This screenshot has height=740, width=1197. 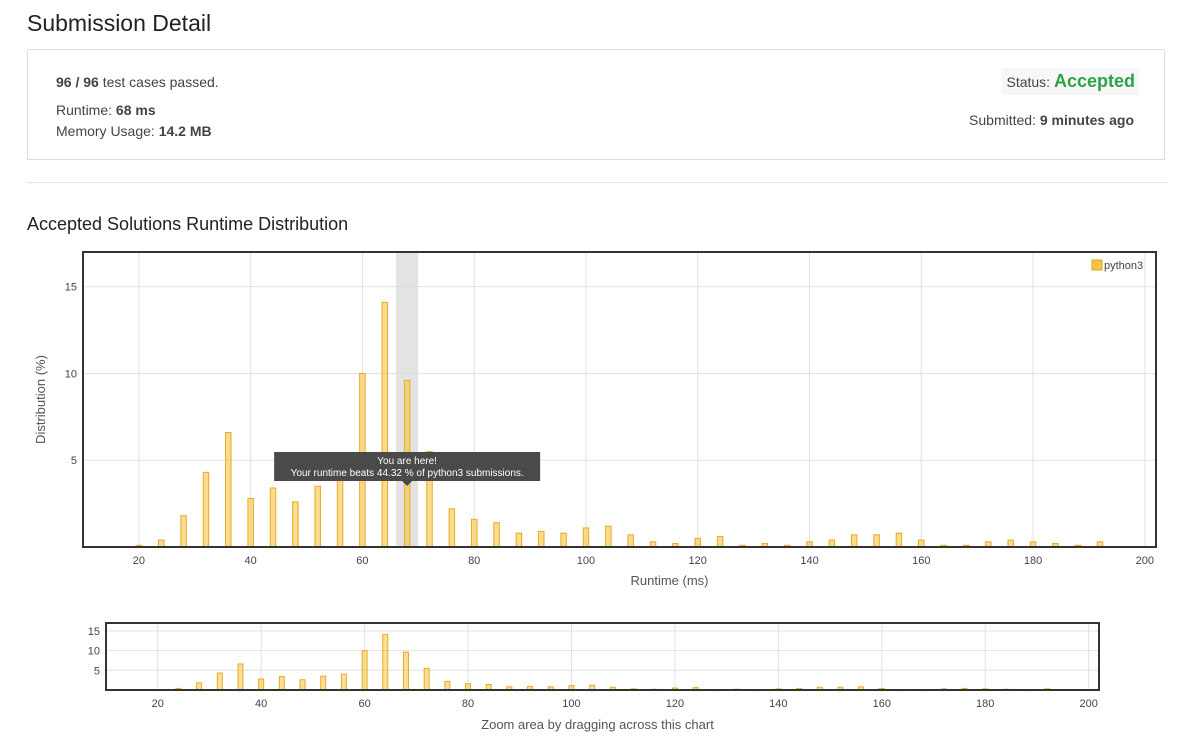 I want to click on navigator-y-tick-labels: 5 10 15, so click(x=94, y=651).